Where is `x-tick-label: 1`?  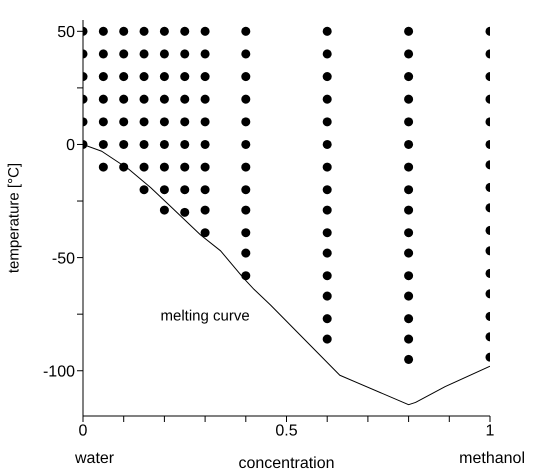
x-tick-label: 1 is located at coordinates (490, 431).